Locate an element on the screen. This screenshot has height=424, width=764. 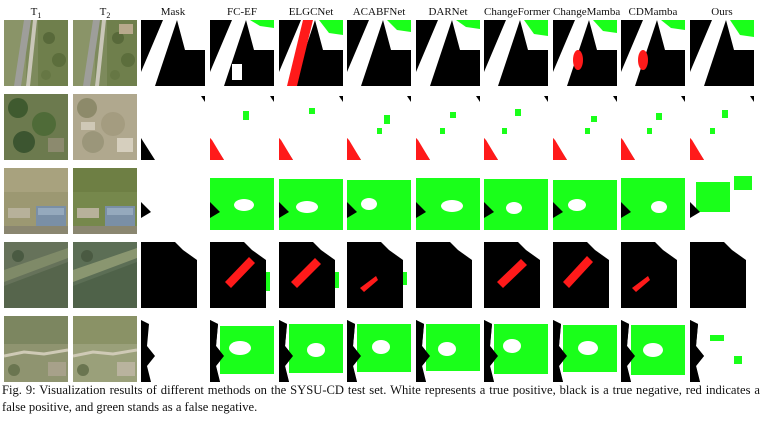
change-map-prediction-r4-c4 is located at coordinates (311, 349).